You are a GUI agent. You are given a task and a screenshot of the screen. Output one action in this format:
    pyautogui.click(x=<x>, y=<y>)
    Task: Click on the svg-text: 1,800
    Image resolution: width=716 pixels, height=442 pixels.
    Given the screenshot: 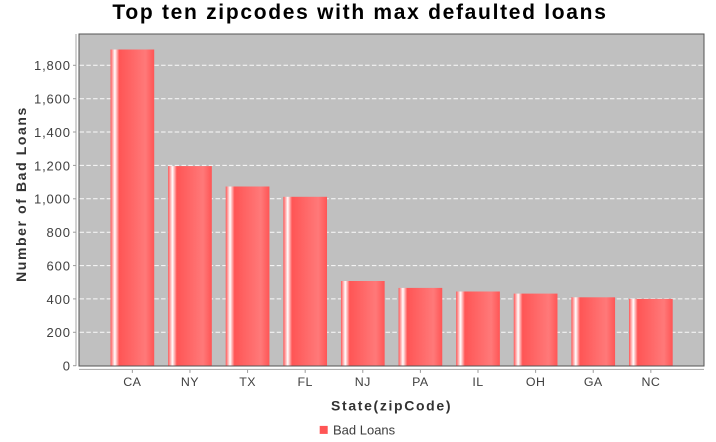 What is the action you would take?
    pyautogui.click(x=52, y=65)
    